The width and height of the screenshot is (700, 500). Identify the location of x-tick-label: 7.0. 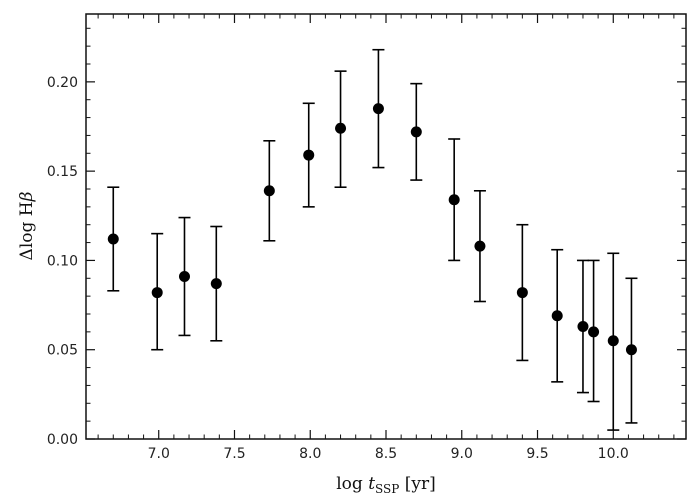
(159, 454).